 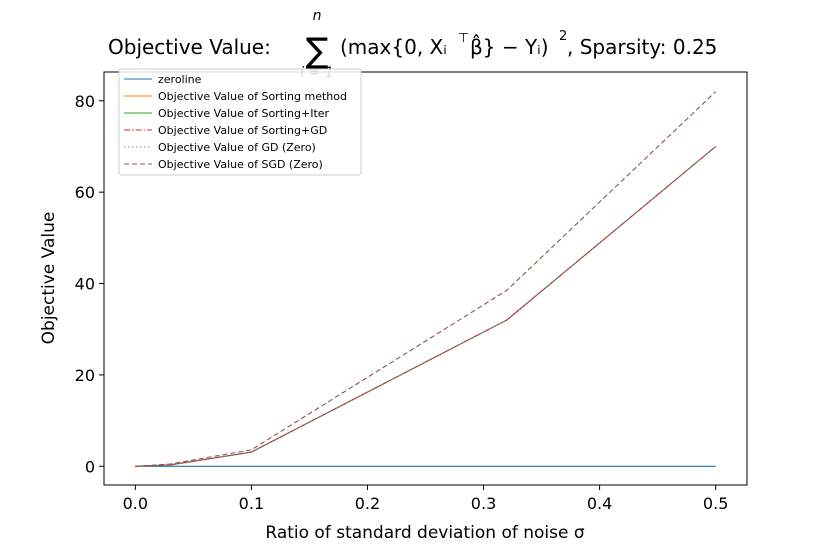 What do you see at coordinates (240, 164) in the screenshot?
I see `legend-label: Objective Value of SGD (Zero)` at bounding box center [240, 164].